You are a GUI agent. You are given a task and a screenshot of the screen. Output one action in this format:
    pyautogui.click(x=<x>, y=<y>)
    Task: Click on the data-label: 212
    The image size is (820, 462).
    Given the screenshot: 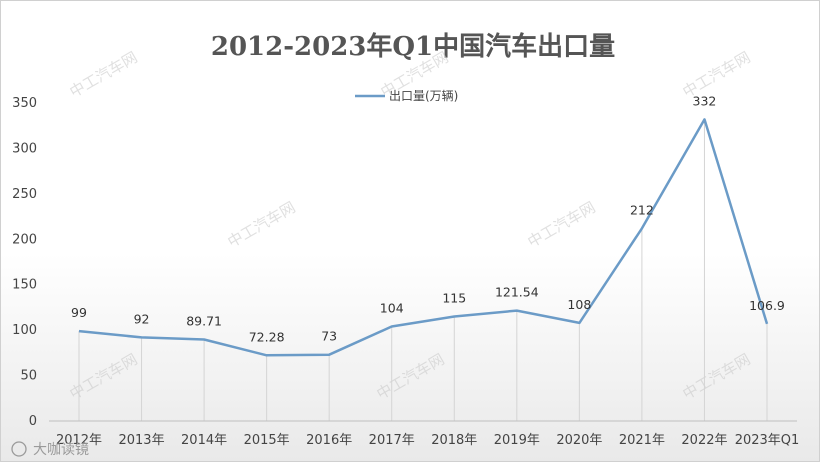 What is the action you would take?
    pyautogui.click(x=642, y=209)
    